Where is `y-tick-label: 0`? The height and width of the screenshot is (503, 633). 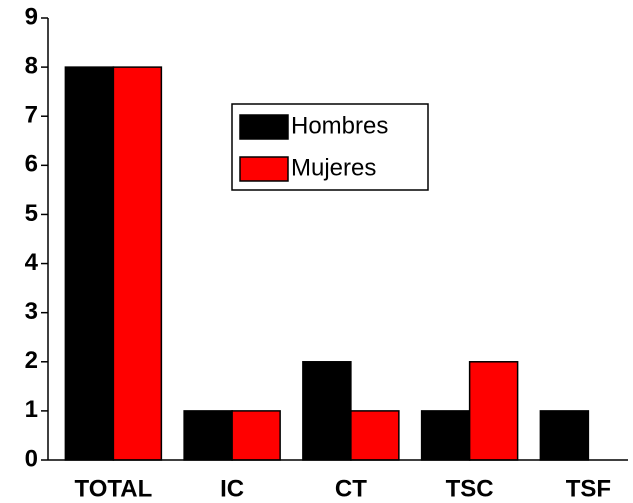
y-tick-label: 0 is located at coordinates (31, 458).